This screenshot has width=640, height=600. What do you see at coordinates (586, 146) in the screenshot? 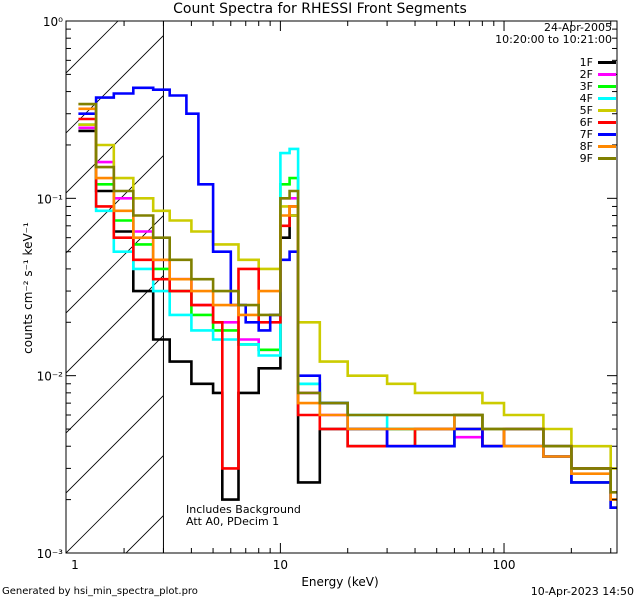
I see `legend-label: 8F` at bounding box center [586, 146].